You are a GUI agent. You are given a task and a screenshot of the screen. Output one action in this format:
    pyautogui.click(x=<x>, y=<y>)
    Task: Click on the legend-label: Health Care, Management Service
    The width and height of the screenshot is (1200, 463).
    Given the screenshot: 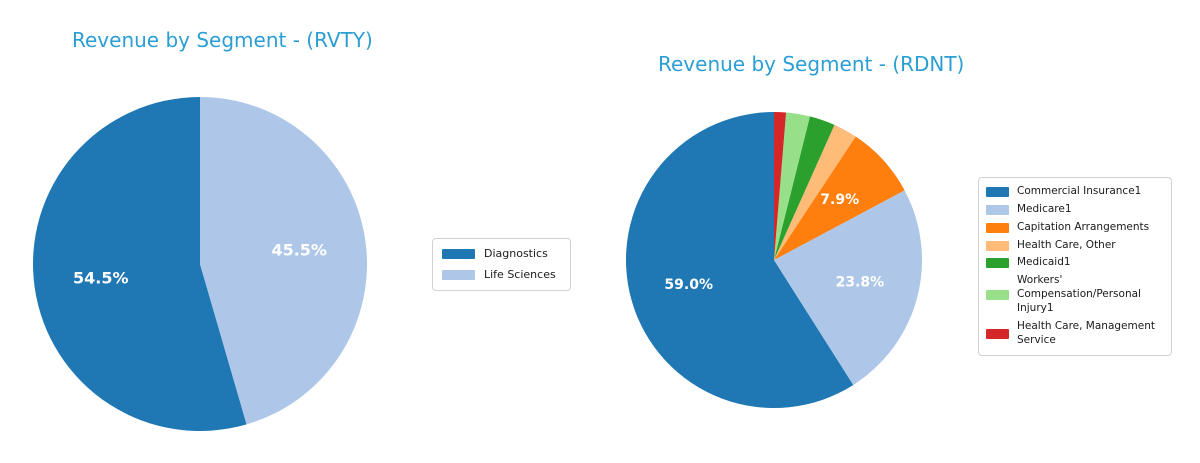 What is the action you would take?
    pyautogui.click(x=1086, y=332)
    